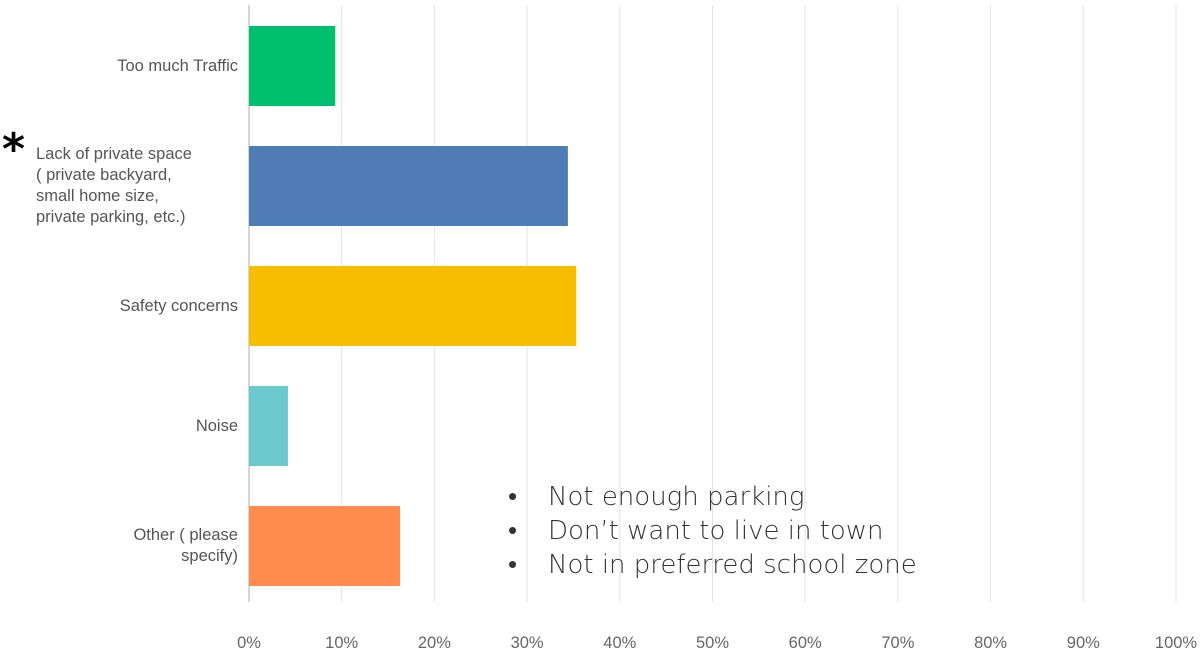 This screenshot has height=656, width=1204. I want to click on x-tick-label: 80%, so click(990, 643).